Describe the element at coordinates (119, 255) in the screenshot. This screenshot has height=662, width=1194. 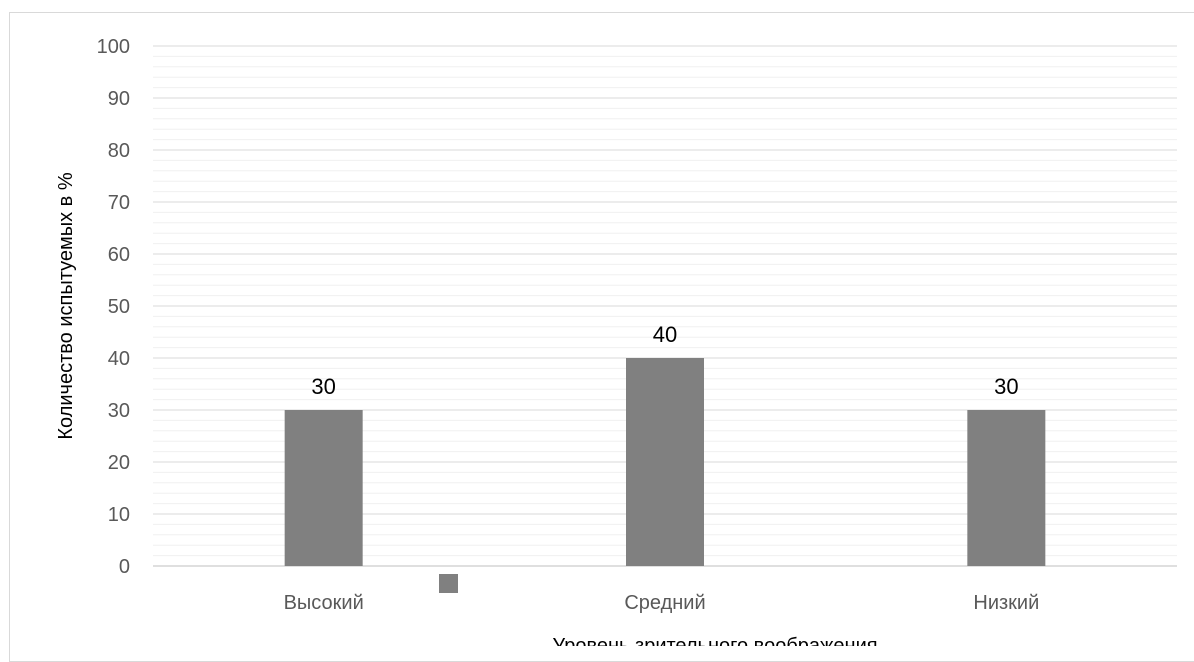
I see `y-tick-label: 60` at that location.